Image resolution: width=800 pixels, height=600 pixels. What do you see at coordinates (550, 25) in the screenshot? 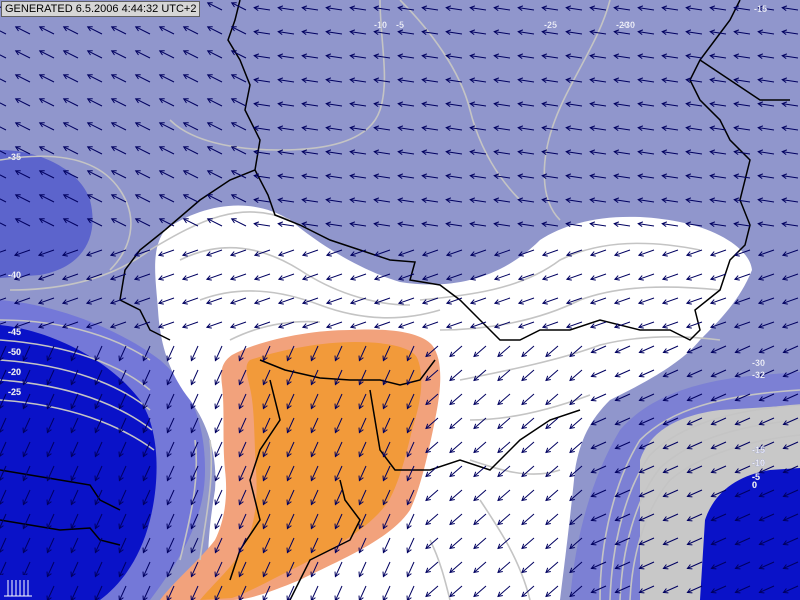
I see `isoline-value-label: -25` at bounding box center [550, 25].